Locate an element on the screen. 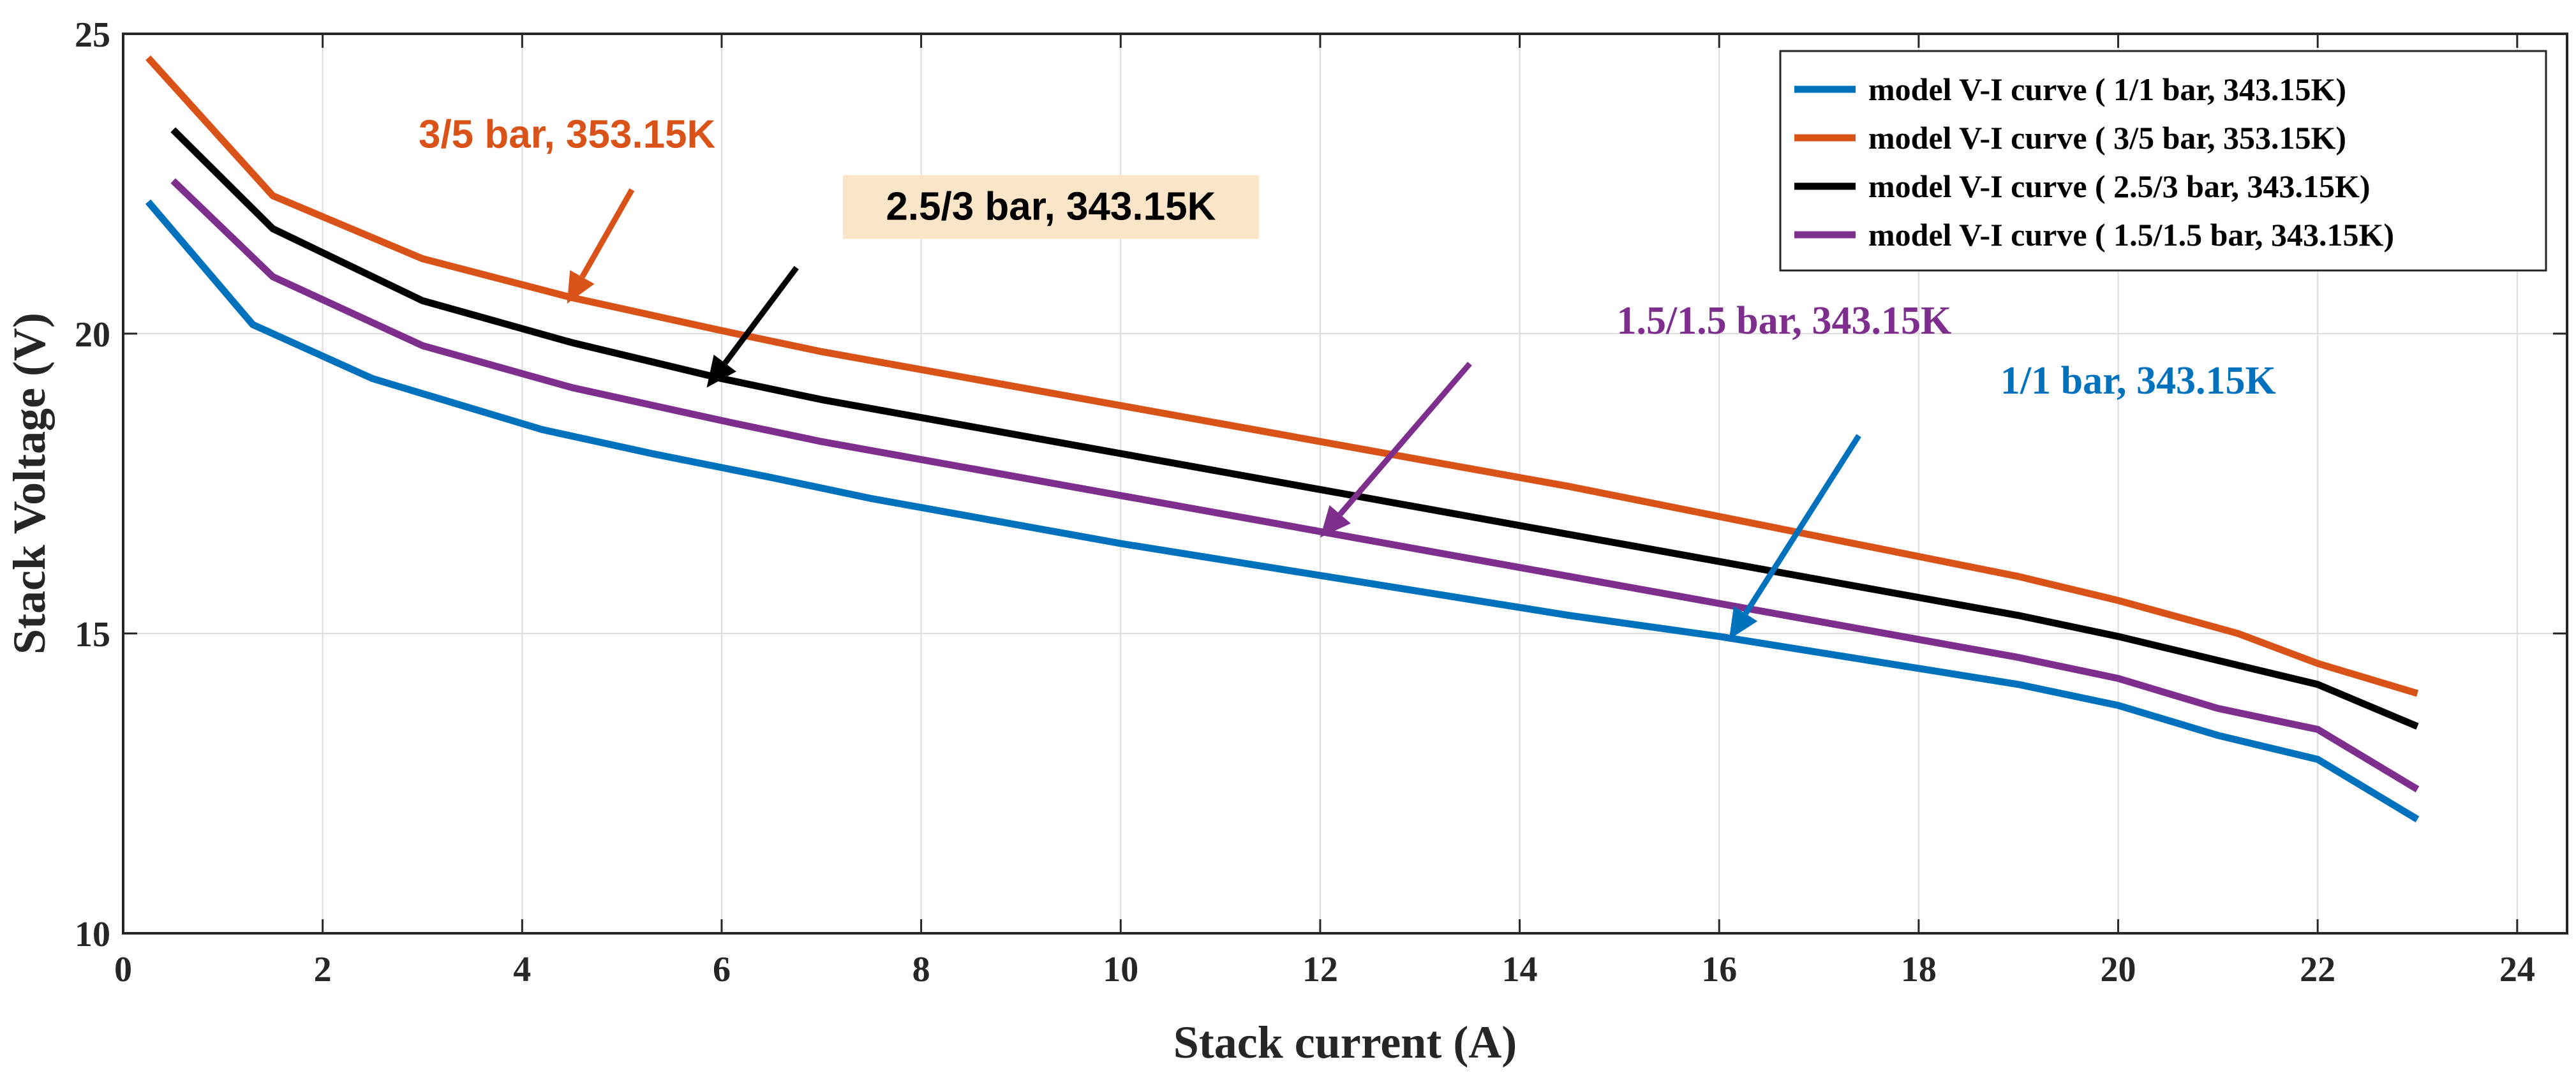 The height and width of the screenshot is (1080, 2576). legend-label-3: model V-I curve ( 2.5/3 bar, 343.15K) is located at coordinates (2119, 186).